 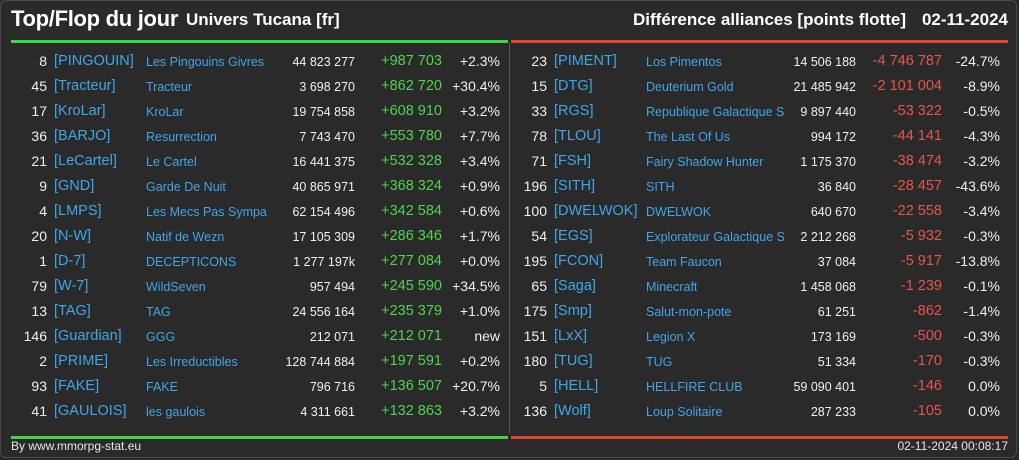 I want to click on alliance-name-link: SITH, so click(x=660, y=187).